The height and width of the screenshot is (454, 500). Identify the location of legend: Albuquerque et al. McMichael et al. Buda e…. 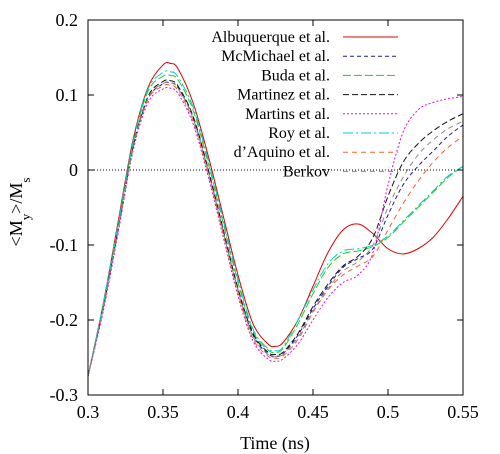
(304, 104).